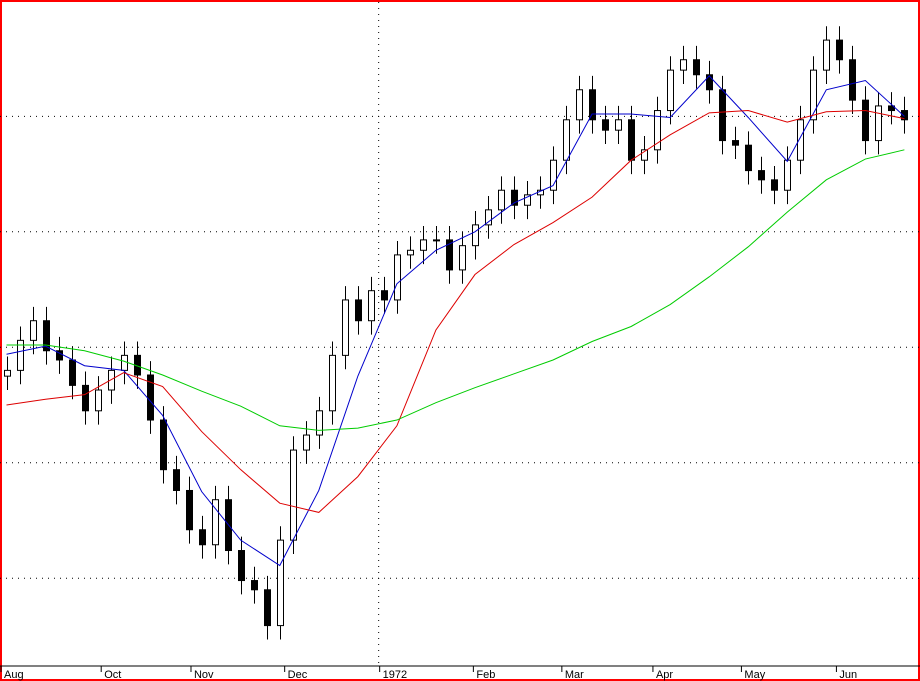 Image resolution: width=920 pixels, height=681 pixels. Describe the element at coordinates (664, 675) in the screenshot. I see `x-tick-label: Apr` at that location.